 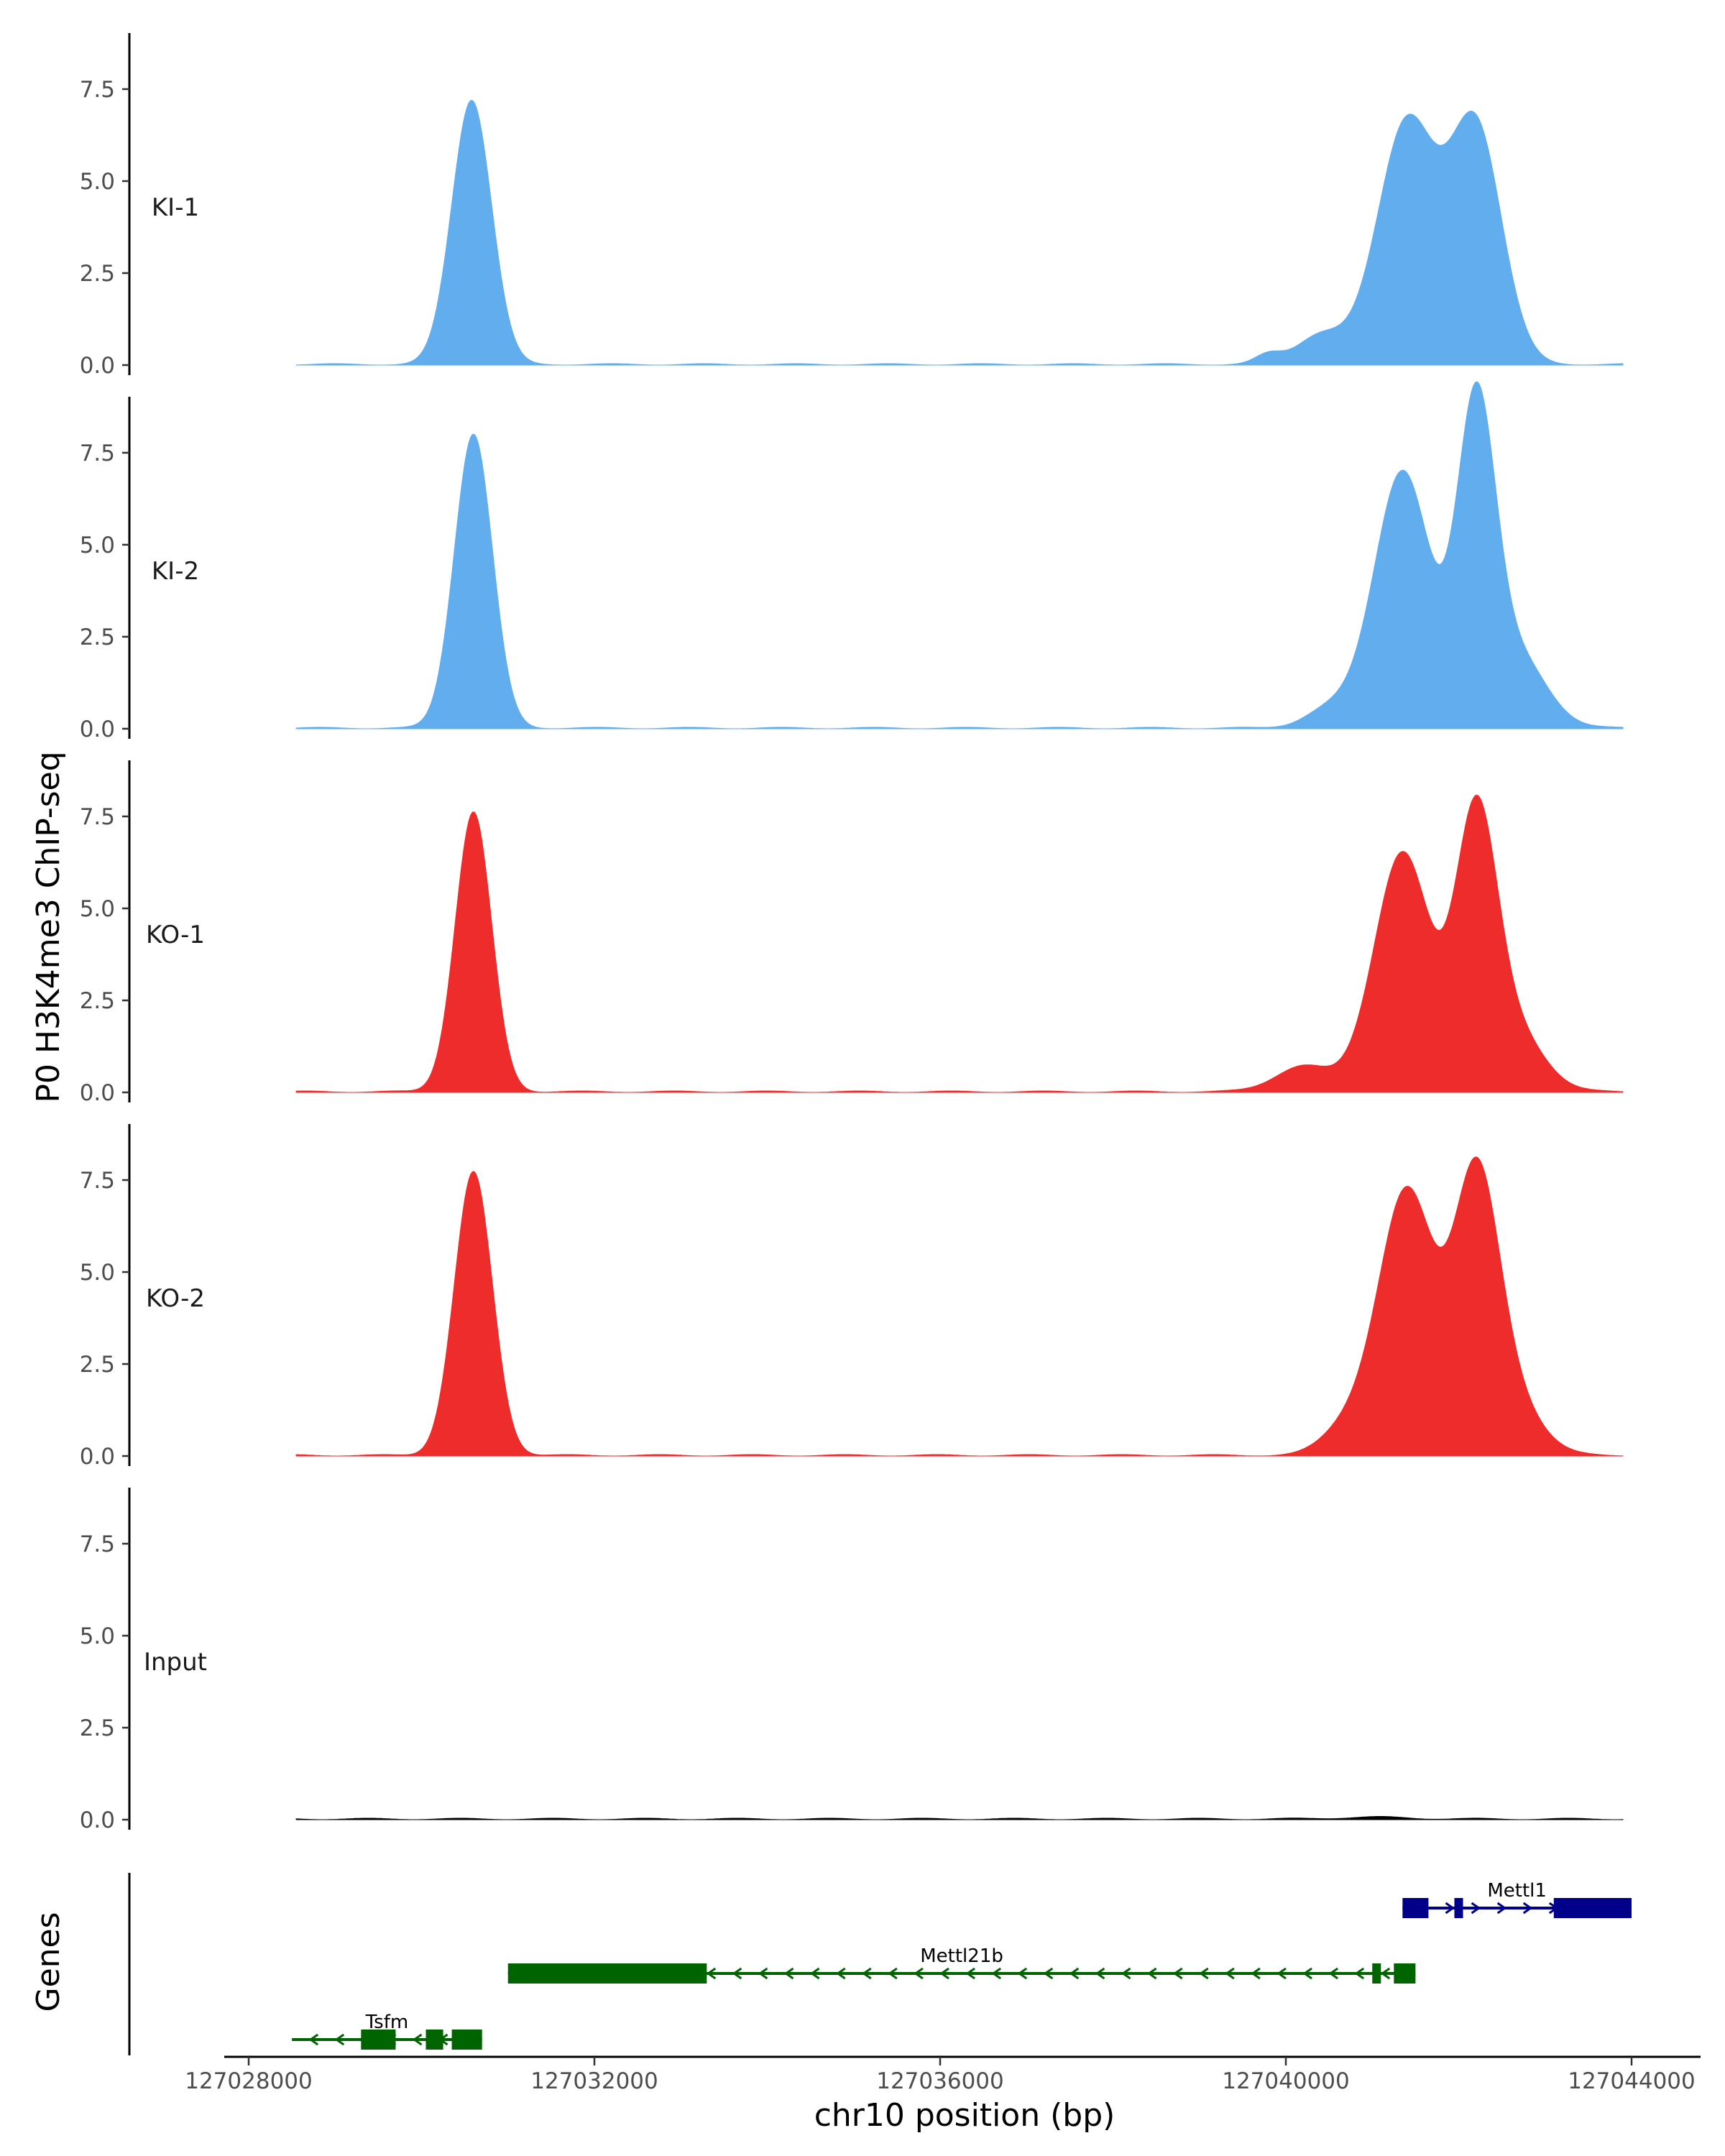 What do you see at coordinates (175, 1299) in the screenshot?
I see `track-label: KO-2` at bounding box center [175, 1299].